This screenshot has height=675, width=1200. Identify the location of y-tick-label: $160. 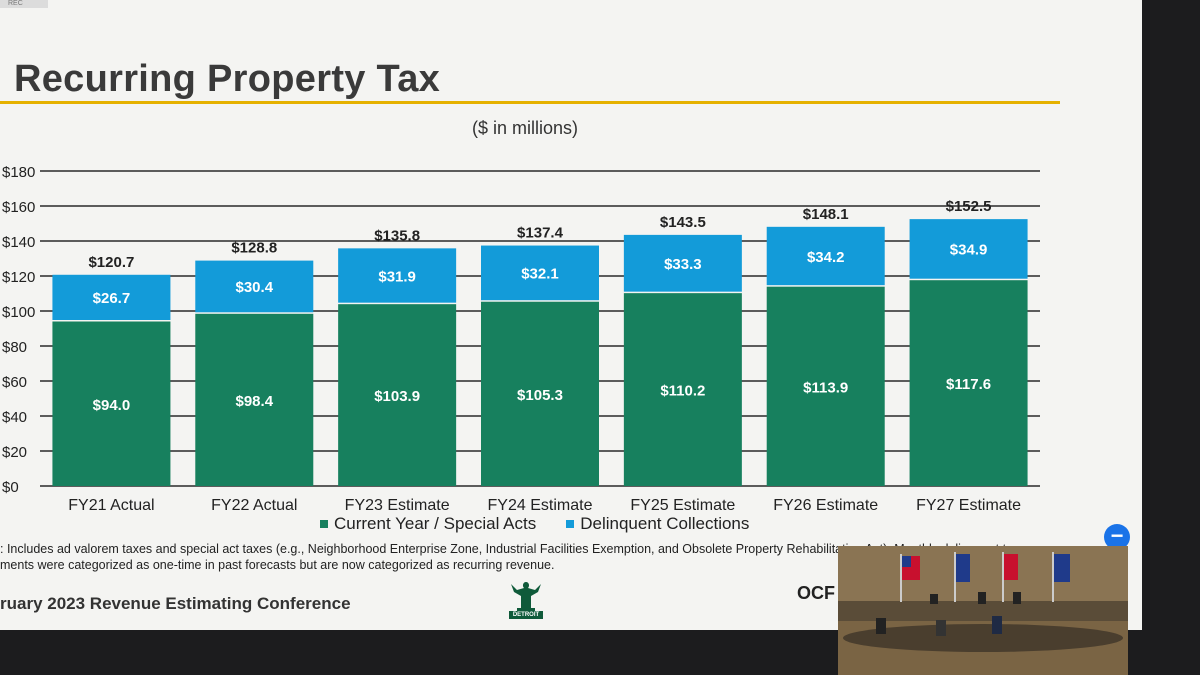
(18, 207).